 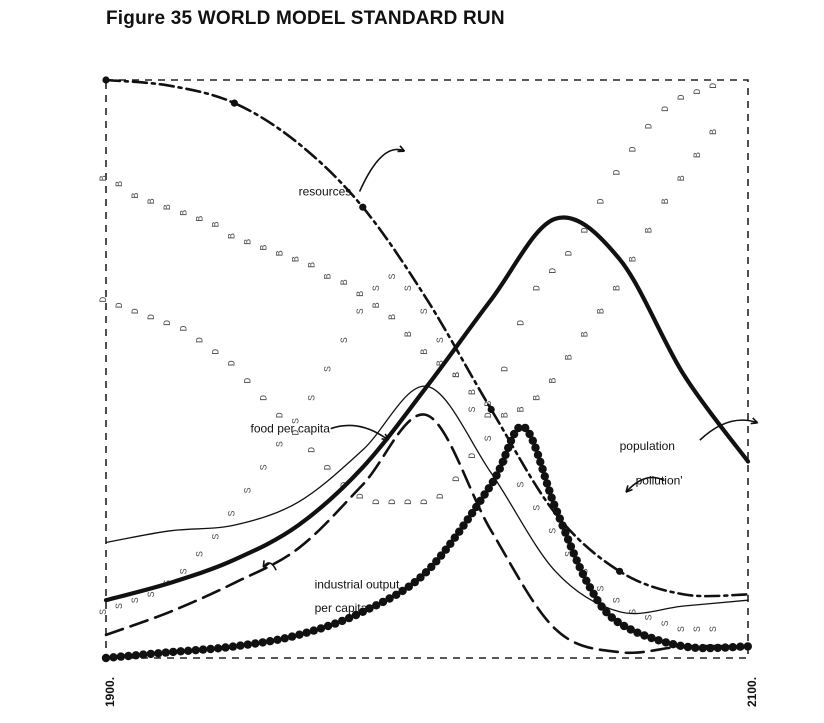 What do you see at coordinates (457, 375) in the screenshot?
I see `marker-s-22: S` at bounding box center [457, 375].